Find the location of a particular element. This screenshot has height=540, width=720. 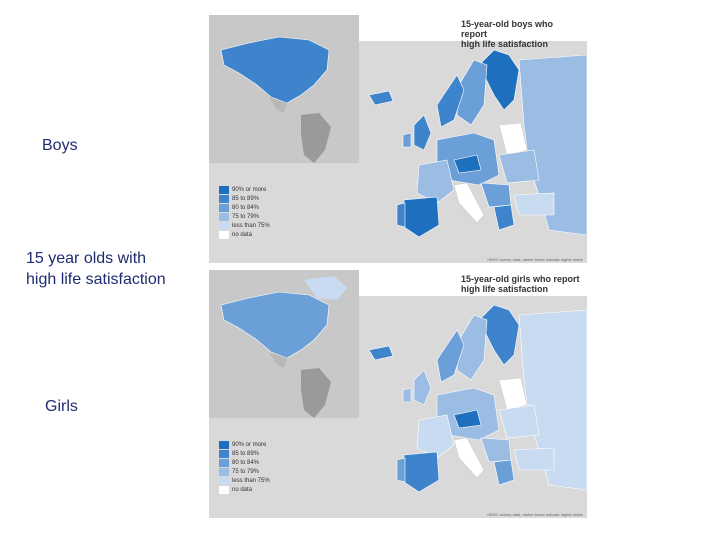

boys-label: Boys is located at coordinates (60, 145).